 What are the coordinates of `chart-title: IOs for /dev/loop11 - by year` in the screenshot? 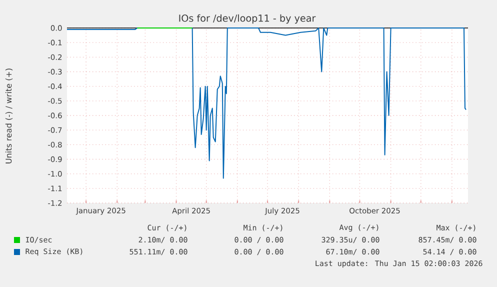 It's located at (247, 19).